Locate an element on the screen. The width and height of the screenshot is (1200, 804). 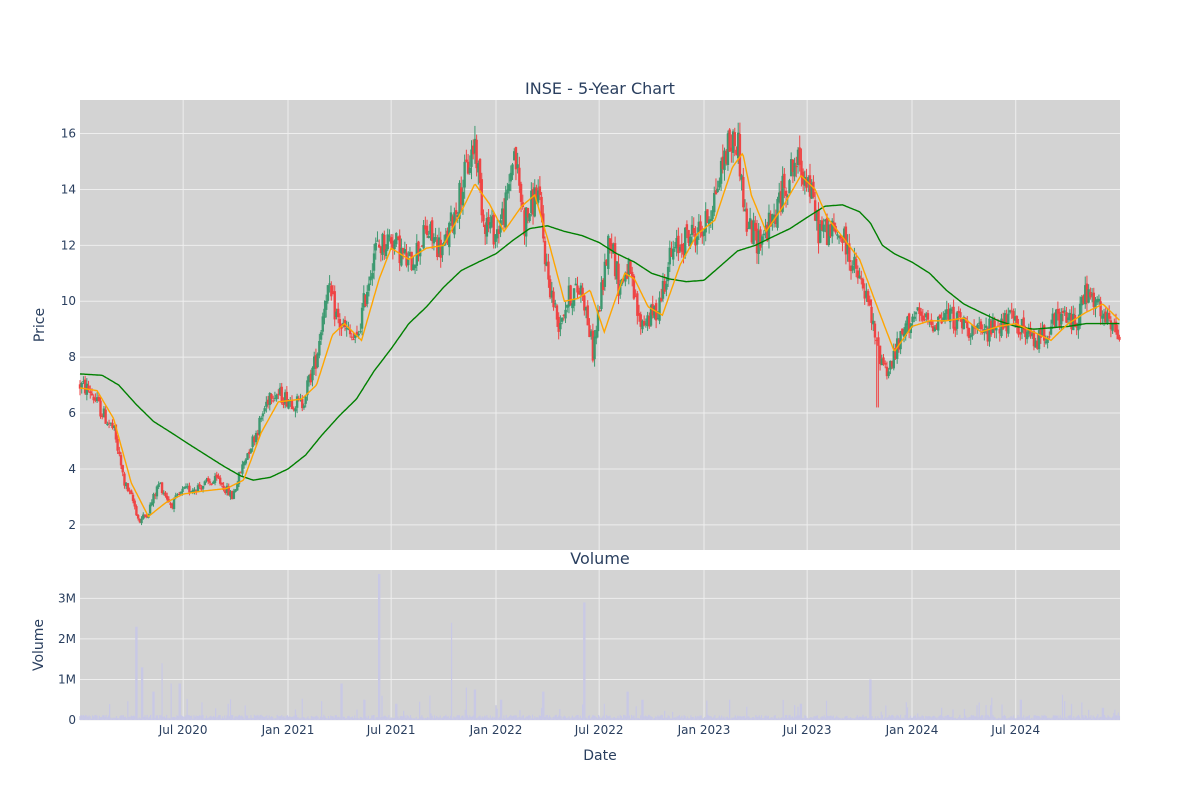
x-tick-label: Jul 2024 is located at coordinates (1015, 730).